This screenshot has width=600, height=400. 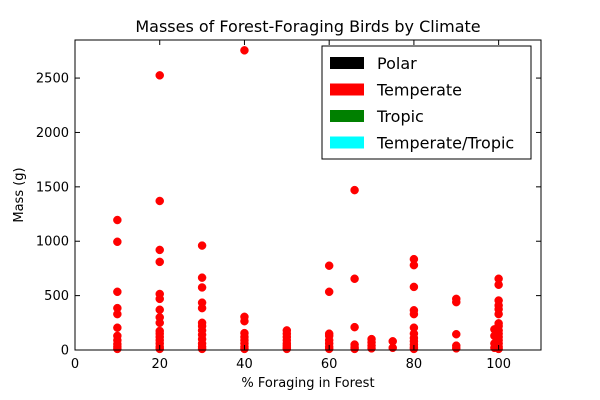 What do you see at coordinates (244, 364) in the screenshot?
I see `x-tick-label: 40` at bounding box center [244, 364].